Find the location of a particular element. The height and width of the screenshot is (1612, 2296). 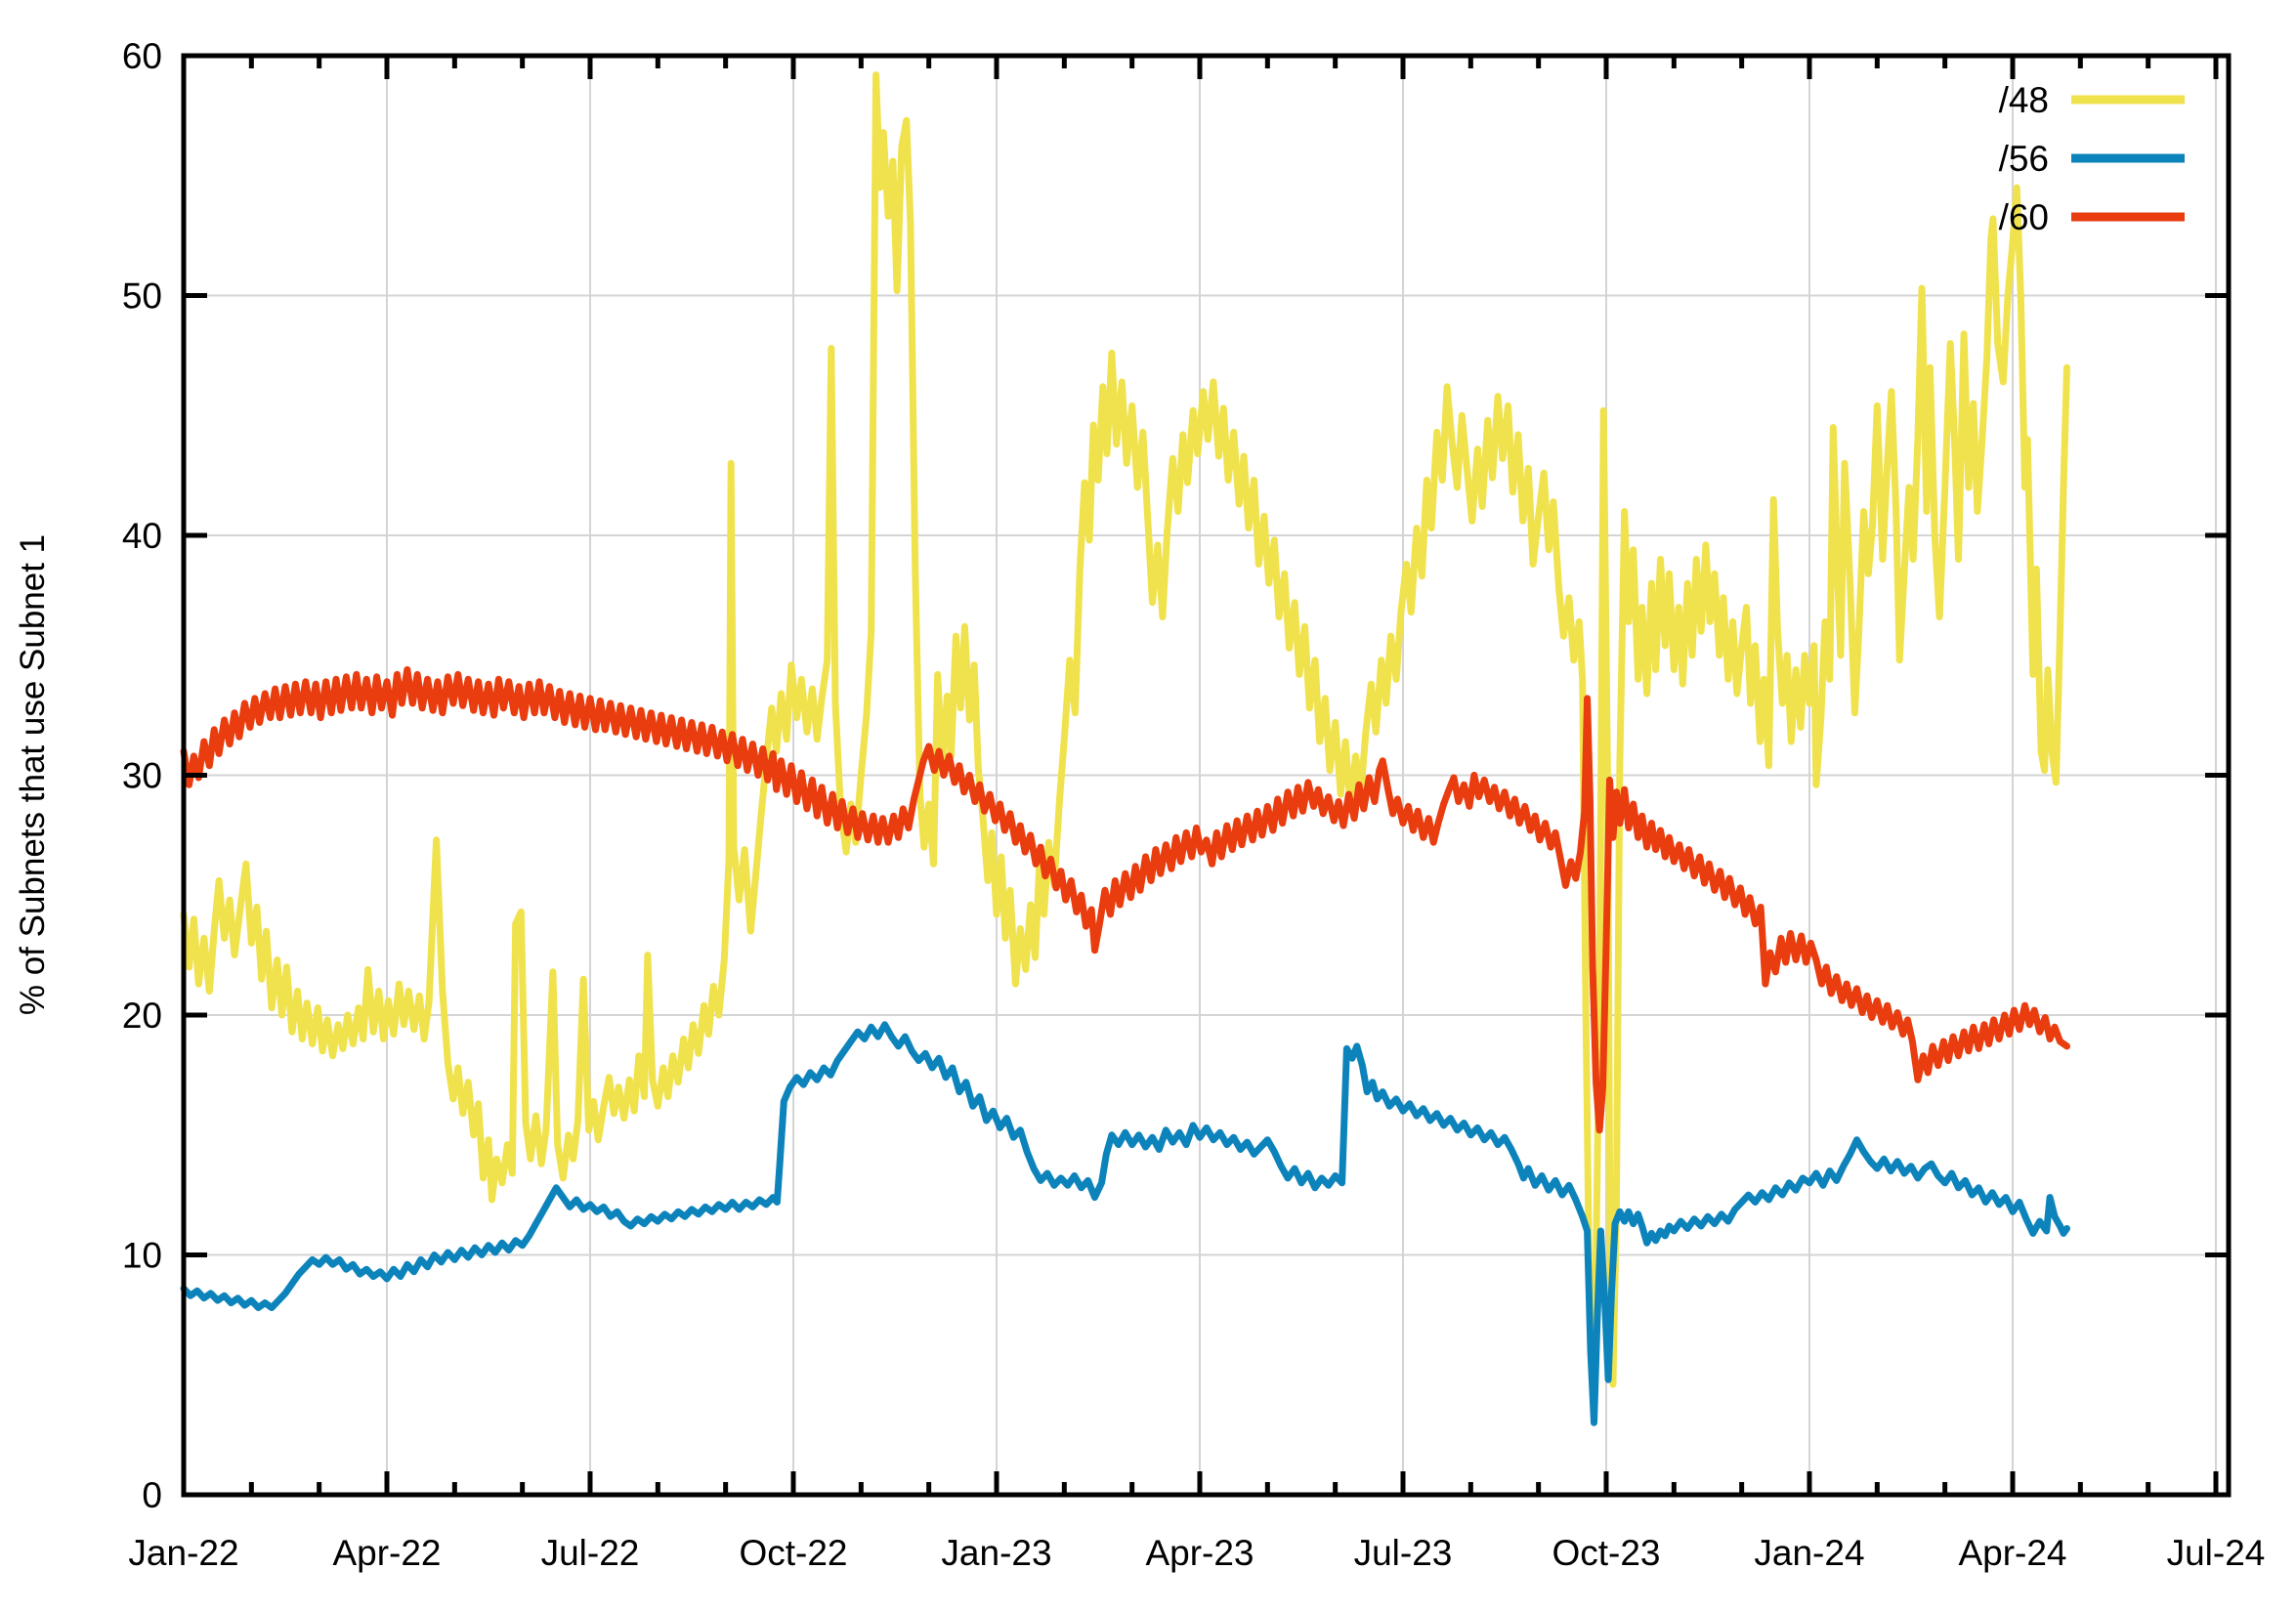

x-tick-label-Apr-22: Apr-22 is located at coordinates (387, 1553).